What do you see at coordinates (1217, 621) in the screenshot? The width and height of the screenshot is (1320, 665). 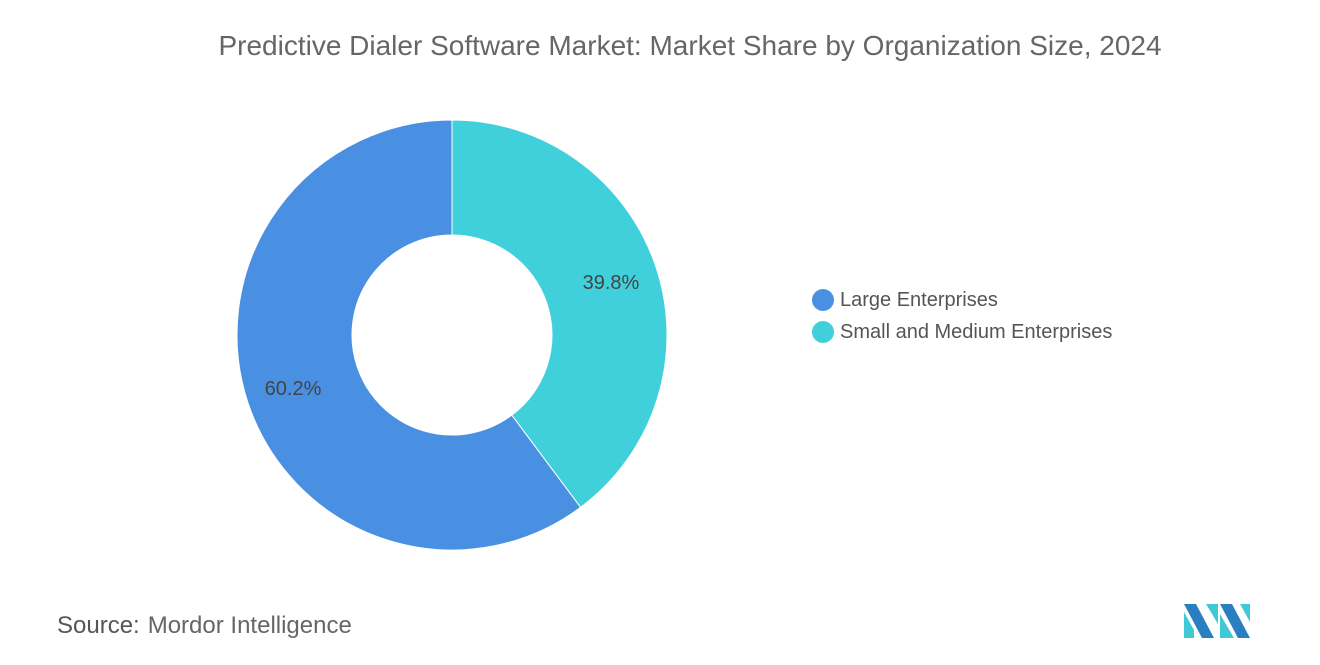 I see `mordor-intelligence-logo` at bounding box center [1217, 621].